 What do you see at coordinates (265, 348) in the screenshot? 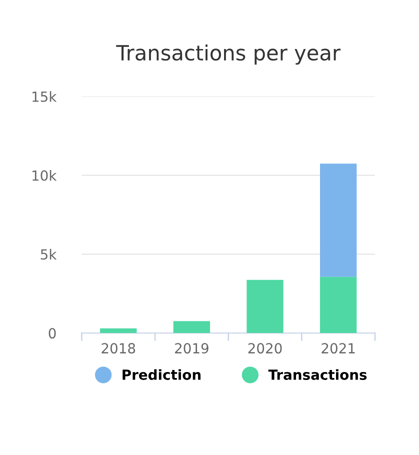
I see `x-tick-label: 2020` at bounding box center [265, 348].